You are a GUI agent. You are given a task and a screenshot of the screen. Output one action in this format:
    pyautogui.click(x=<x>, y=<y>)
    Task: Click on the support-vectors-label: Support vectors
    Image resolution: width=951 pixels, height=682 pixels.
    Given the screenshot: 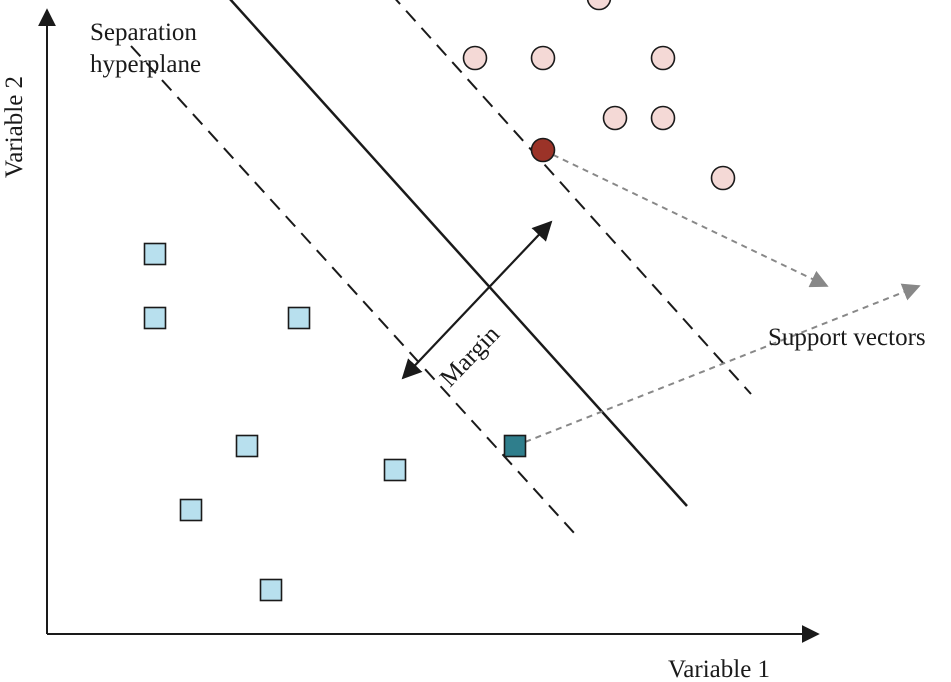 What is the action you would take?
    pyautogui.click(x=847, y=337)
    